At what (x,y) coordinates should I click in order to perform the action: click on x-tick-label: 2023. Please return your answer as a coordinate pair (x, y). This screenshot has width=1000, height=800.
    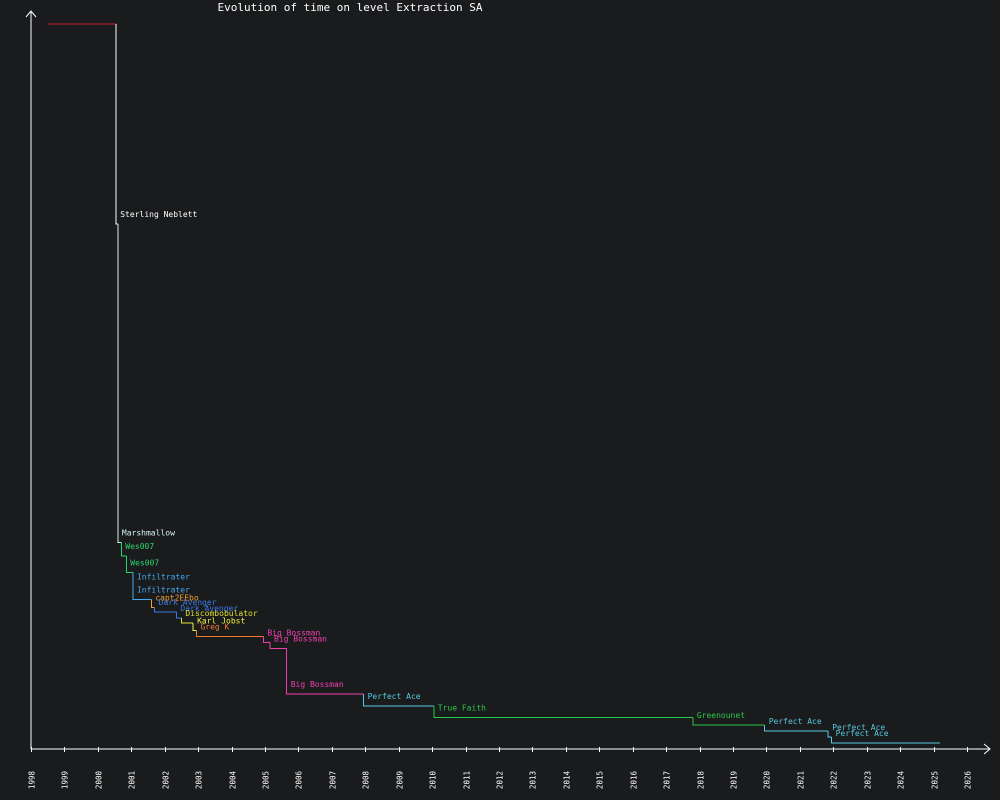
    Looking at the image, I should click on (868, 780).